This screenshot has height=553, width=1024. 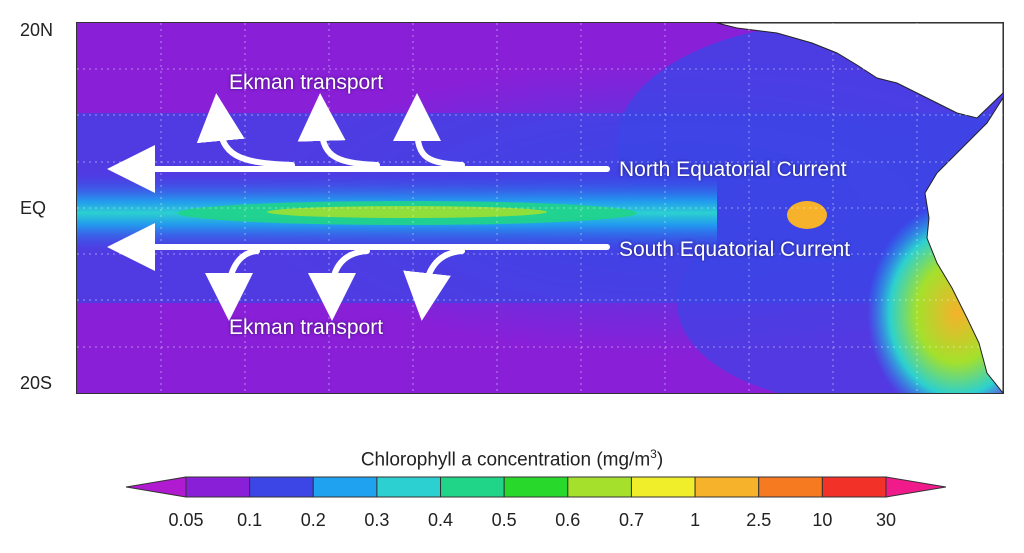 I want to click on lat-label-20s: 20S, so click(x=36, y=383).